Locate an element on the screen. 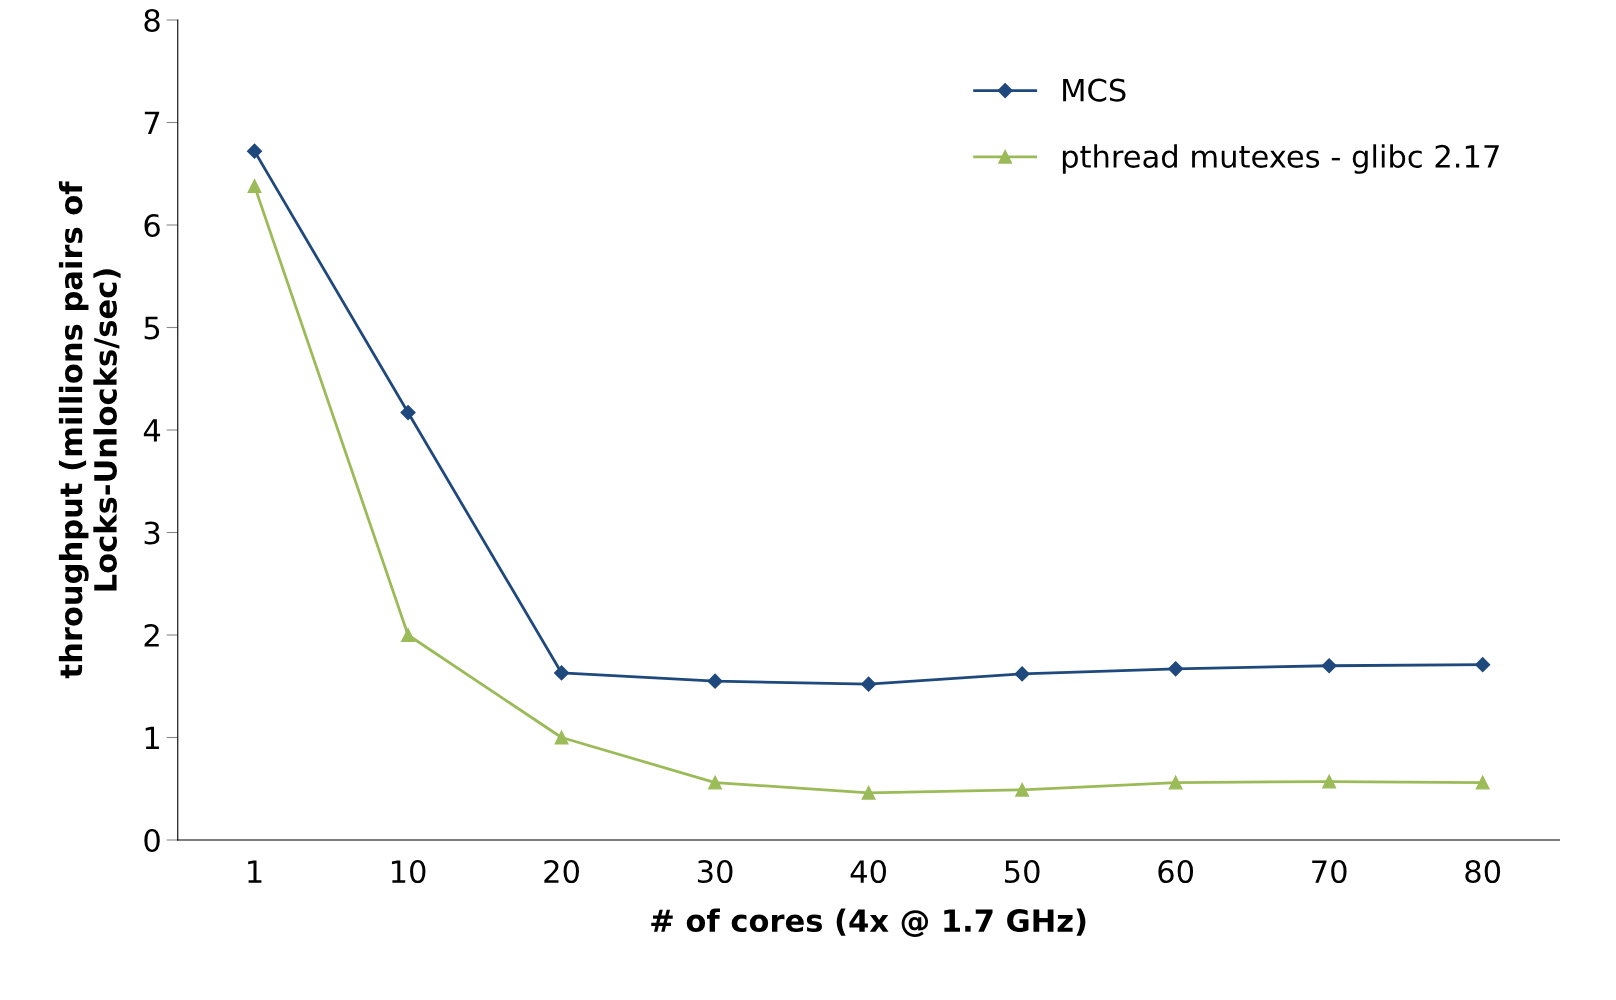 This screenshot has height=1000, width=1616. y-tick-label: 1 is located at coordinates (152, 738).